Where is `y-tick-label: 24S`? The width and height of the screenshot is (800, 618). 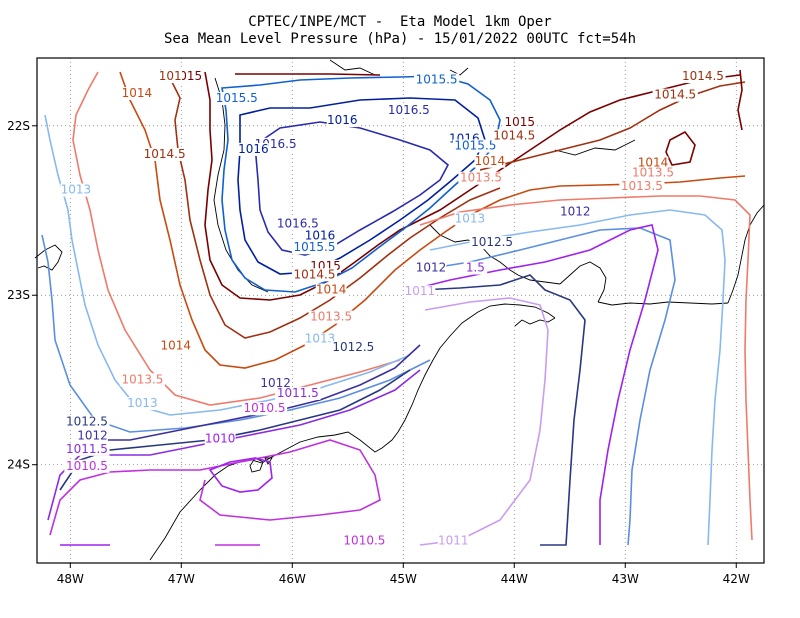 y-tick-label: 24S is located at coordinates (18, 465).